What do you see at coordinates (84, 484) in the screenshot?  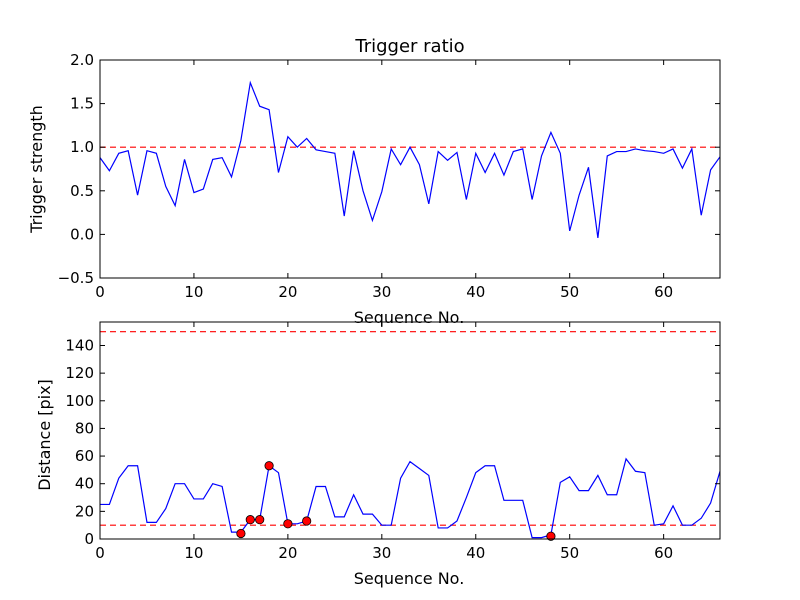 I see `y-tick-label: 40` at bounding box center [84, 484].